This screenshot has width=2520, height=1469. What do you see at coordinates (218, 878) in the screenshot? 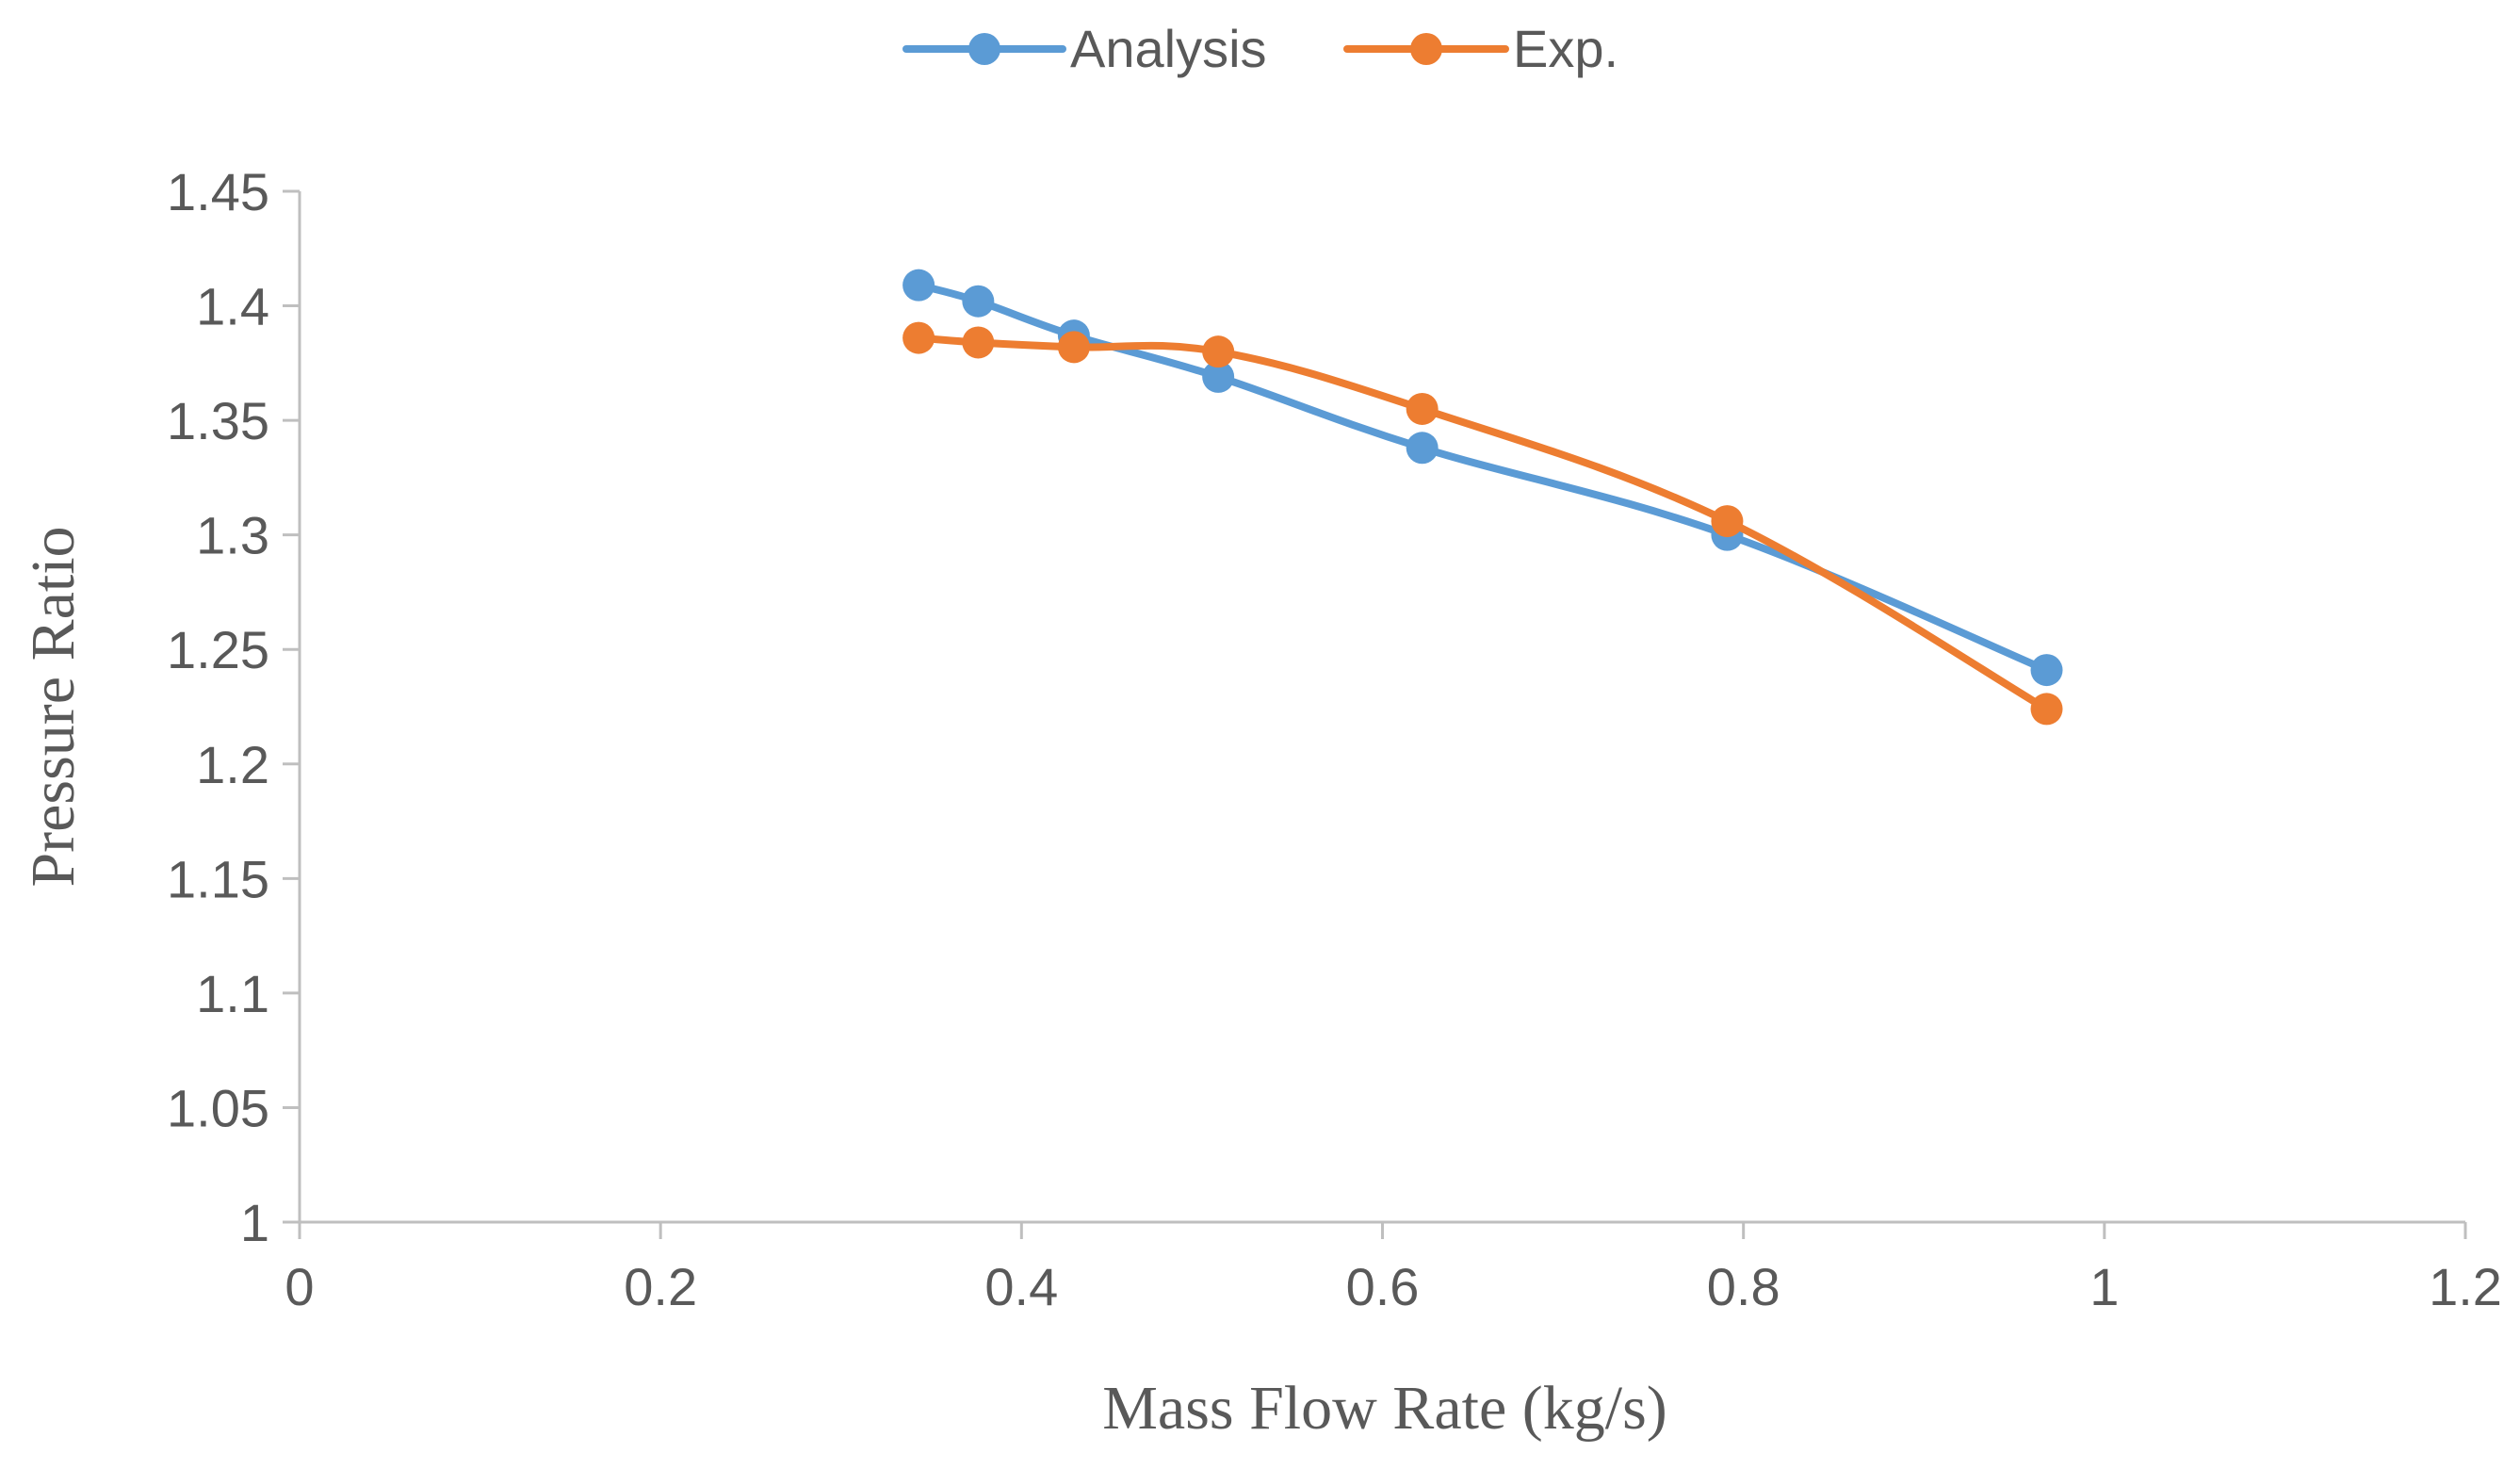
I see `y-tick-label: 1.15` at bounding box center [218, 878].